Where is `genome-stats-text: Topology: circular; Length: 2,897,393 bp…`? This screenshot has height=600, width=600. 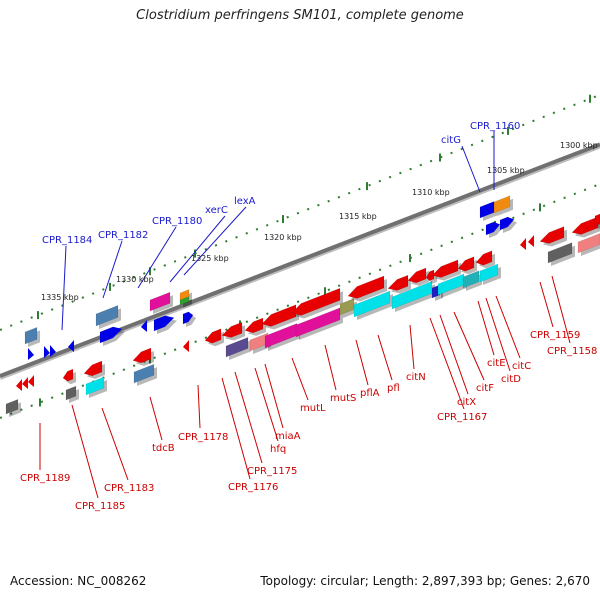 genome-stats-text: Topology: circular; Length: 2,897,393 bp… is located at coordinates (425, 581).